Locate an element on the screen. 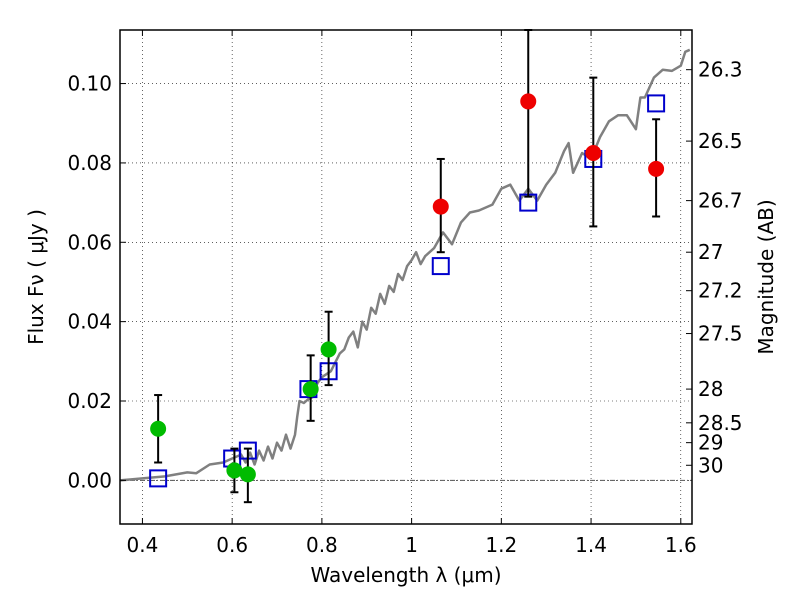  y-tick-label: 0.10 is located at coordinates (89, 84).